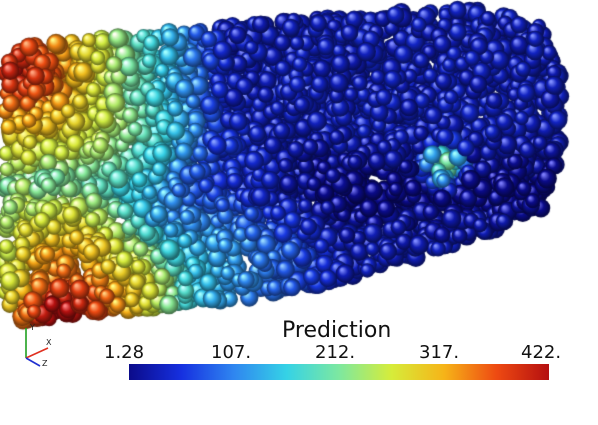 The height and width of the screenshot is (425, 598). Describe the element at coordinates (439, 352) in the screenshot. I see `legend-tick-3: 317.` at that location.